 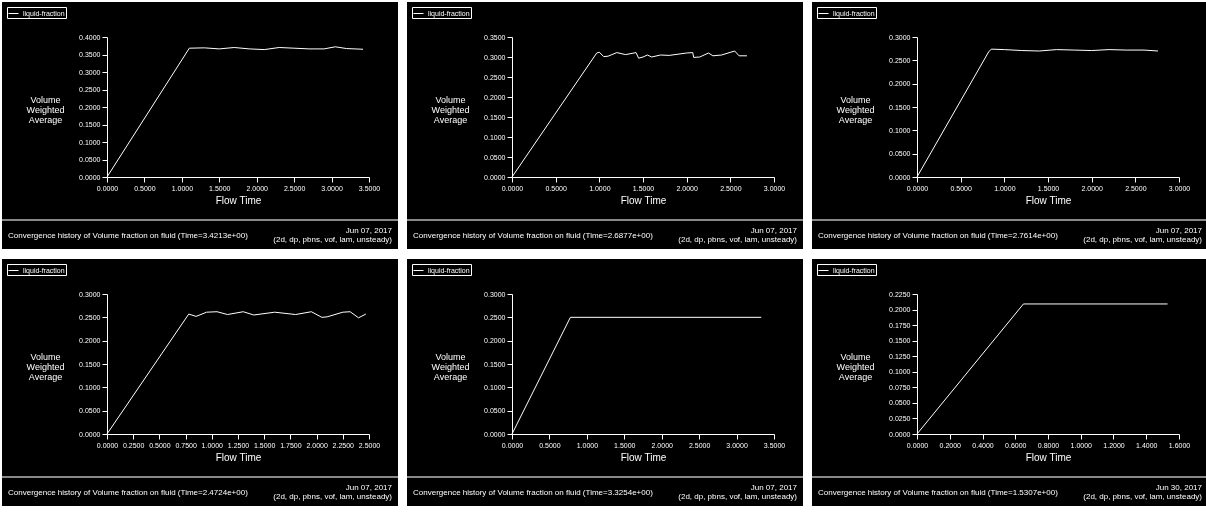 I want to click on text: Convergence history of Volume fraction on fluid (Time=1.5307e+00), so click(x=938, y=492).